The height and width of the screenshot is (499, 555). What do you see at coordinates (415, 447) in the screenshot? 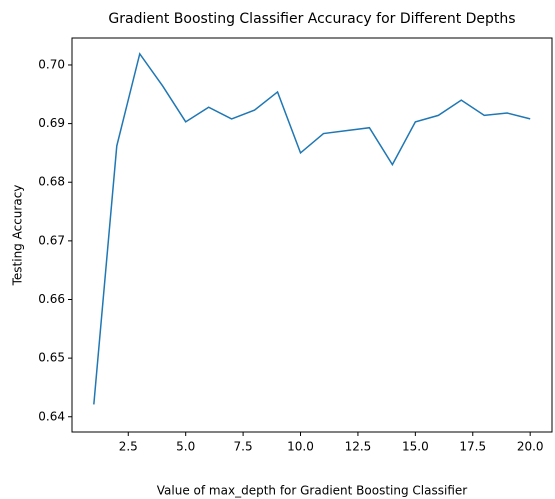
I see `x-tick-label: 15.0` at bounding box center [415, 447].